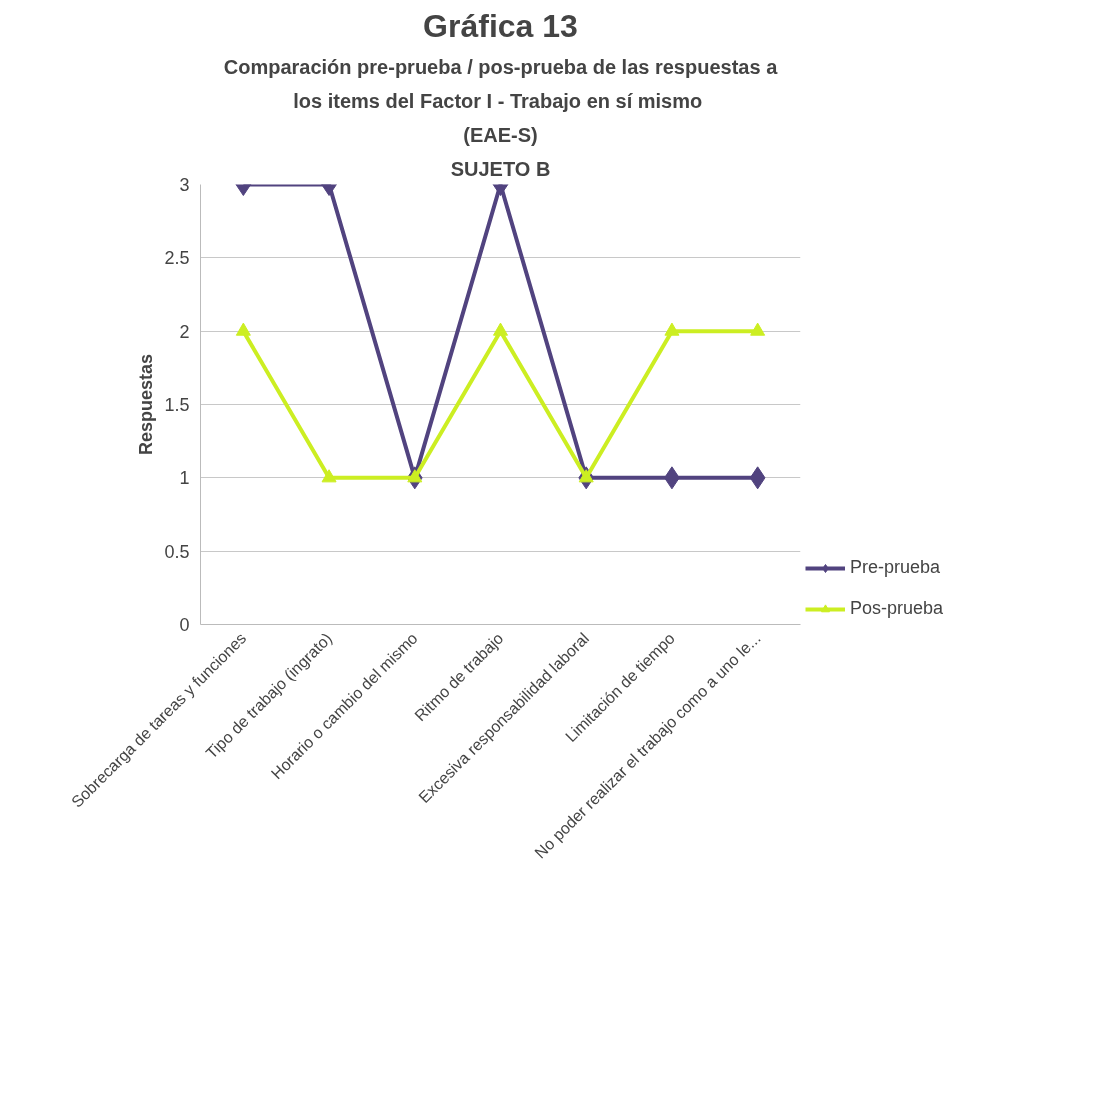 This screenshot has height=1116, width=1105. Describe the element at coordinates (146, 404) in the screenshot. I see `y-axis-title: Respuestas` at that location.